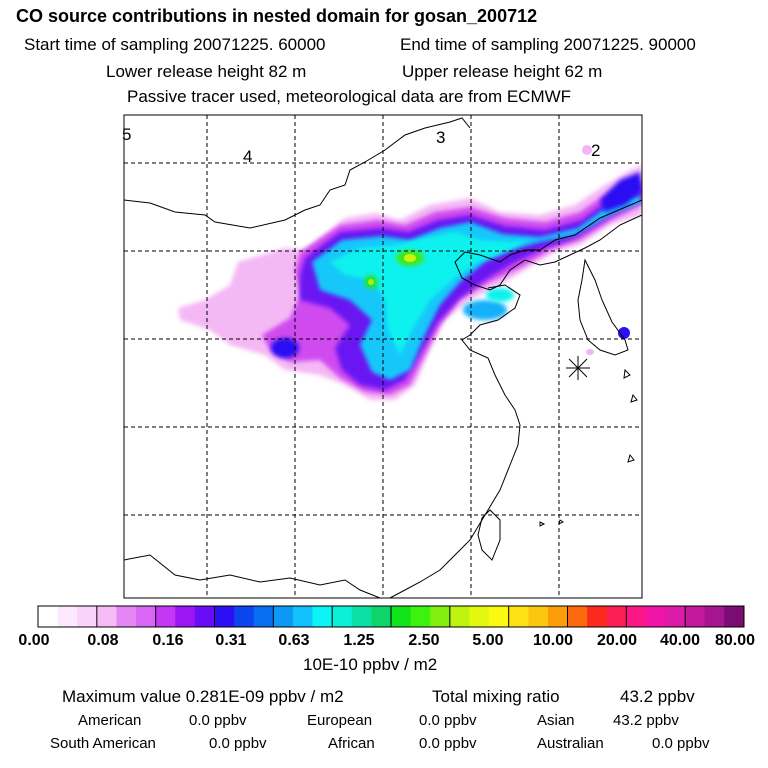 The width and height of the screenshot is (768, 768). Describe the element at coordinates (646, 720) in the screenshot. I see `region-value: 43.2 ppbv` at that location.